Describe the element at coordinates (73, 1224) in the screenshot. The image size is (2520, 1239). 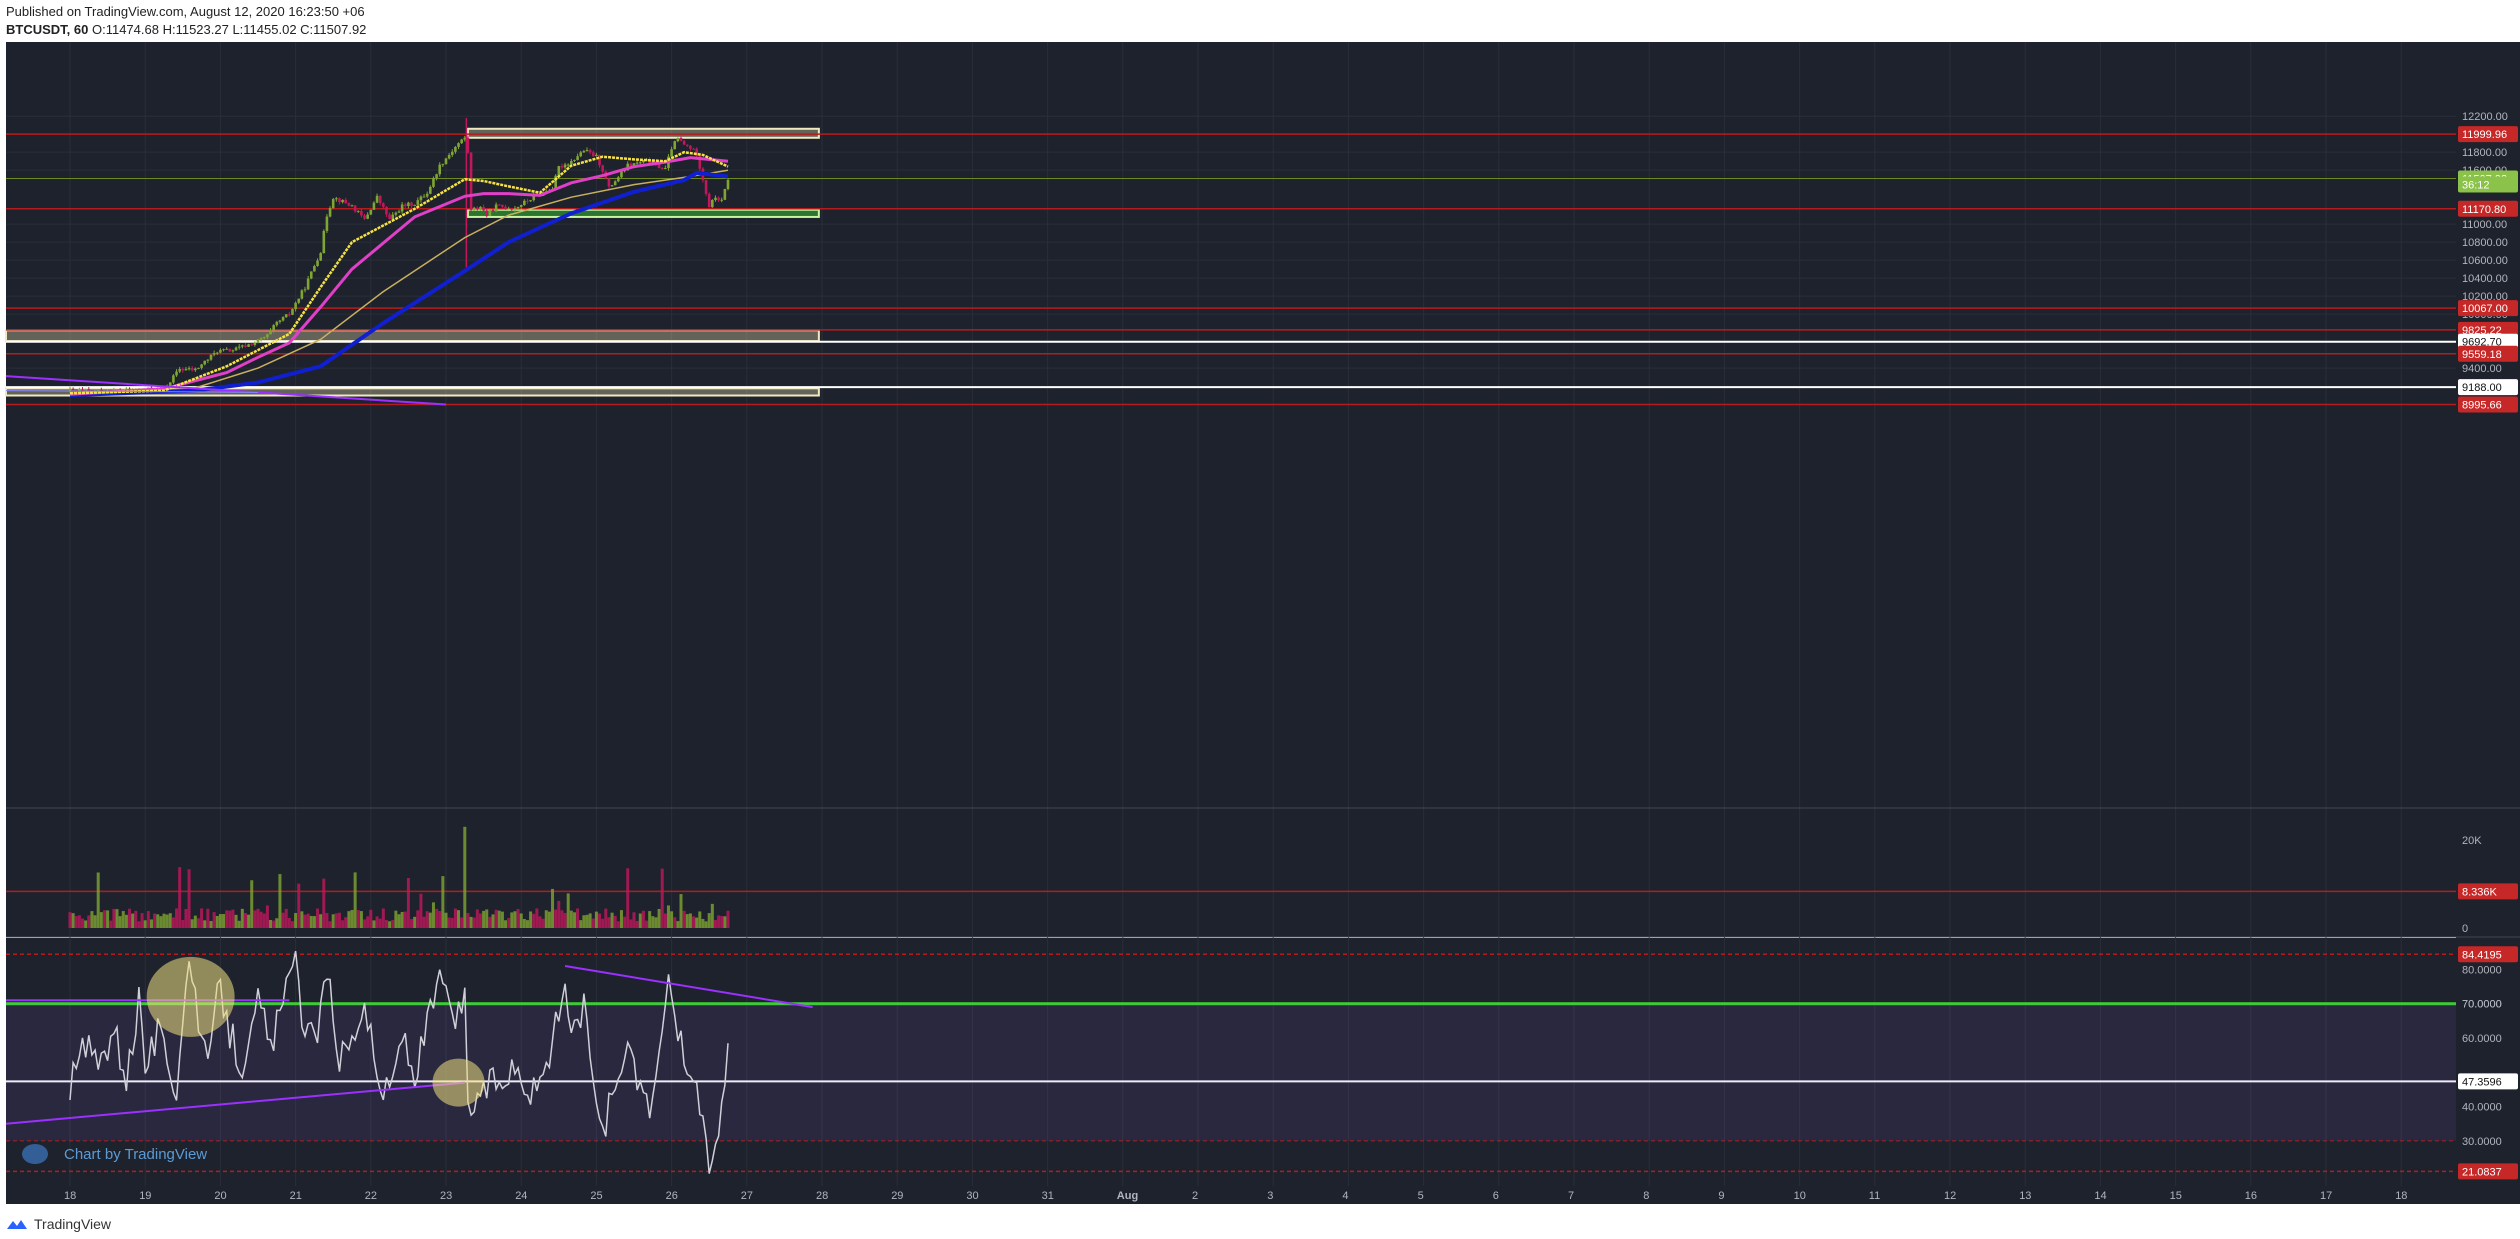
I see `footer-brand: TradingView` at that location.